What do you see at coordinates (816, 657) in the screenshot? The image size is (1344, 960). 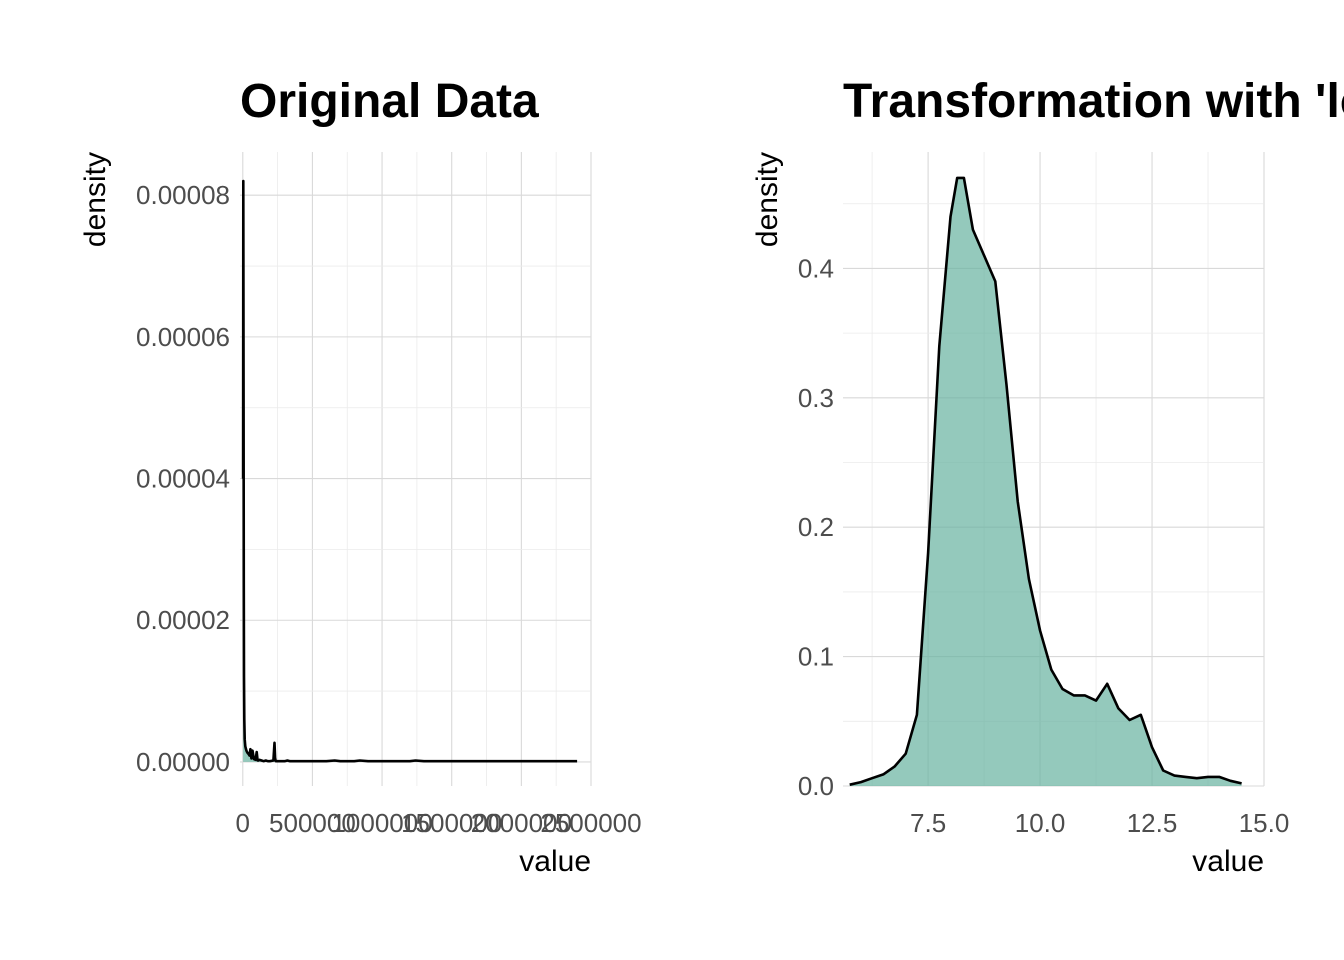 I see `y-tick-label: 0.1` at bounding box center [816, 657].